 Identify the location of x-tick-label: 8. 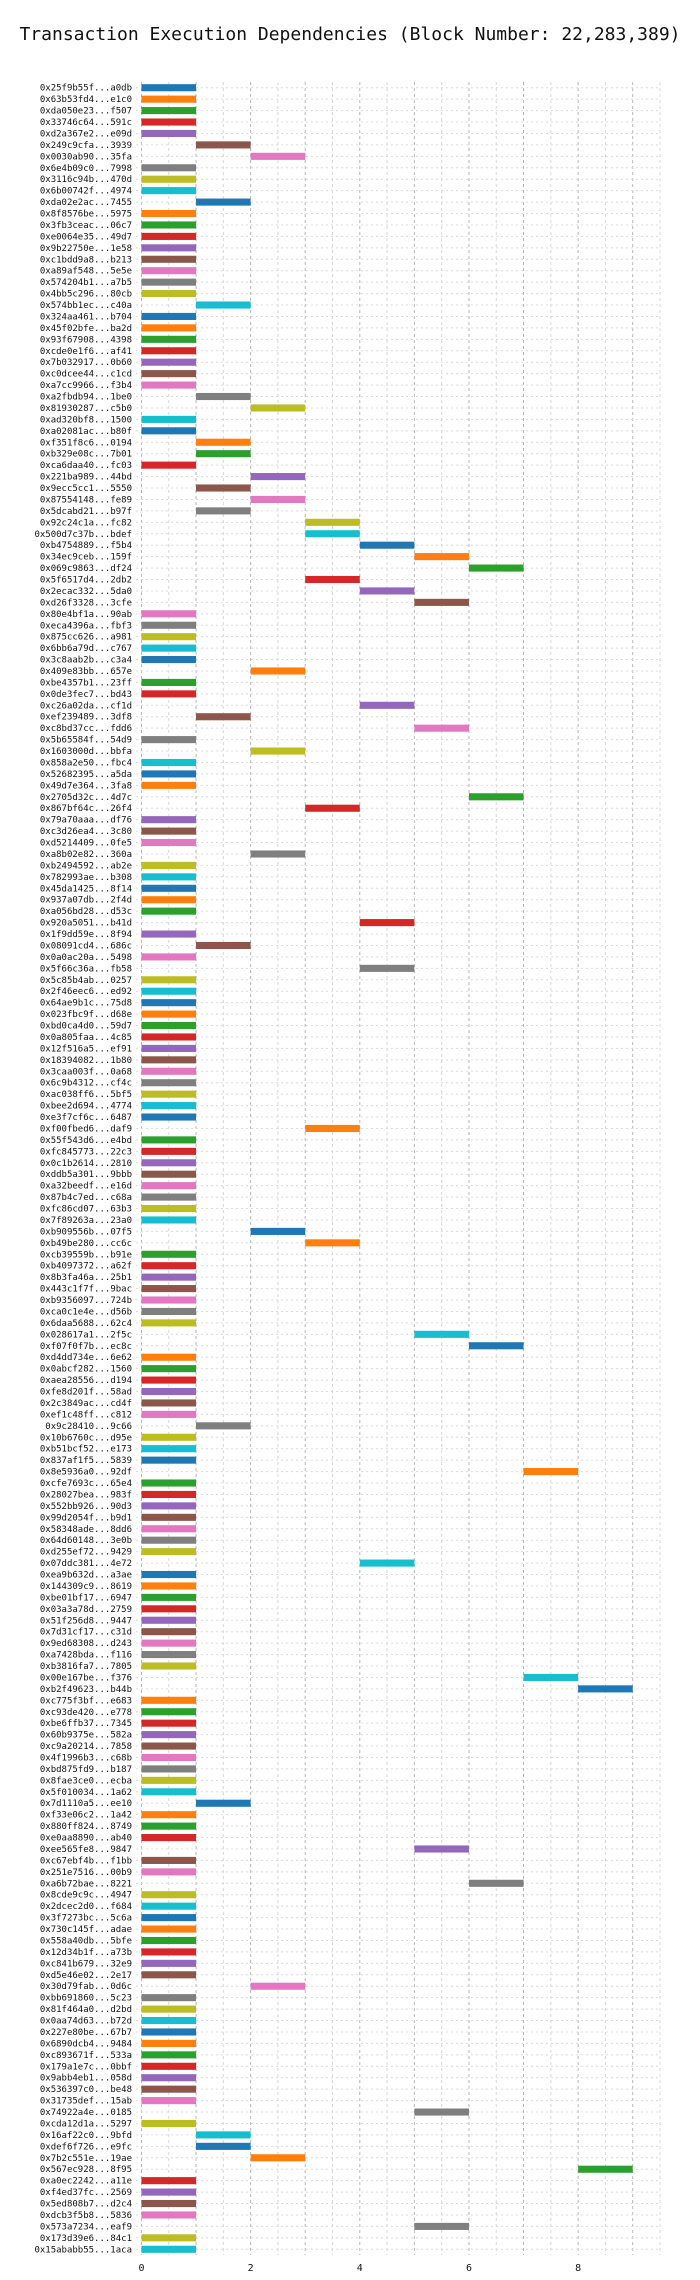
(578, 2268).